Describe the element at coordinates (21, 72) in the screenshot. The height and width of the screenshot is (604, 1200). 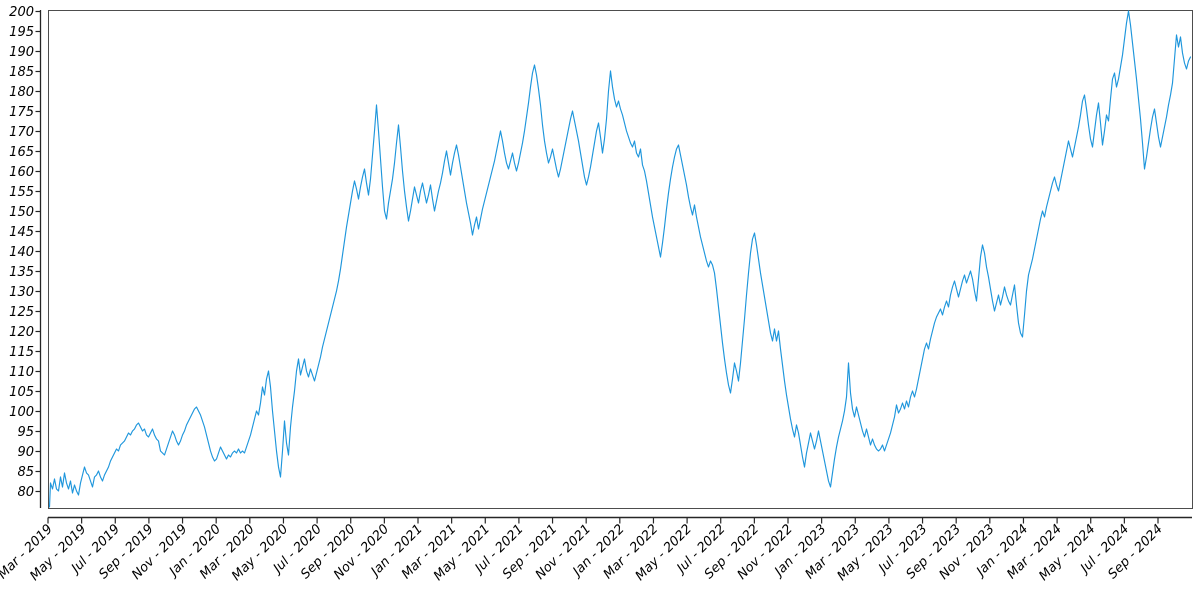
I see `y-tick-label: 185` at that location.